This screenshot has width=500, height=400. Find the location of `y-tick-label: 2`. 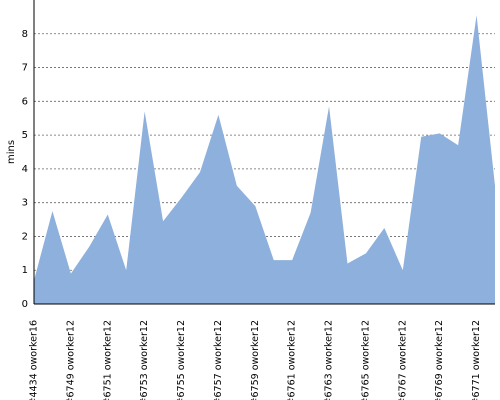

y-tick-label: 2 is located at coordinates (25, 236).